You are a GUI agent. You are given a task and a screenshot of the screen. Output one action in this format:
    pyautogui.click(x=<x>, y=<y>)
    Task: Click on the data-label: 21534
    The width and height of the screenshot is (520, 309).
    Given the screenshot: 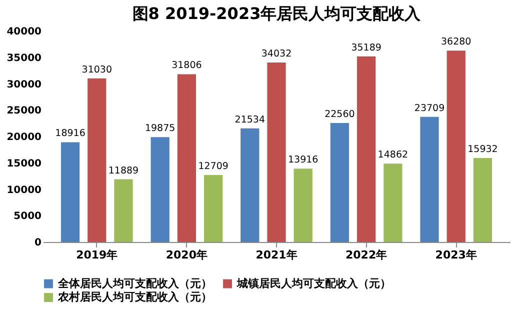 What is the action you would take?
    pyautogui.click(x=250, y=120)
    